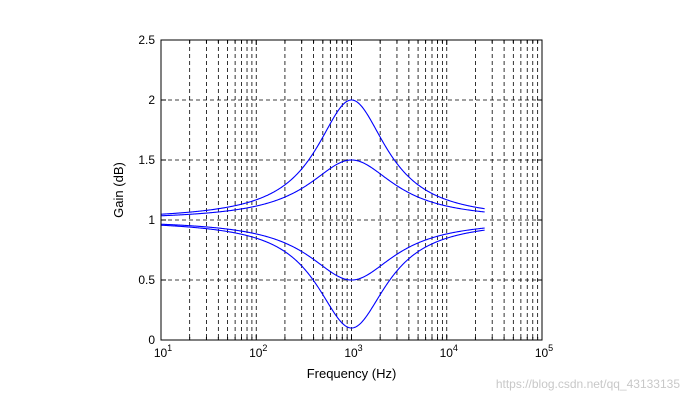 This screenshot has width=692, height=401. Describe the element at coordinates (353, 351) in the screenshot. I see `x-tick-label: 10³` at that location.